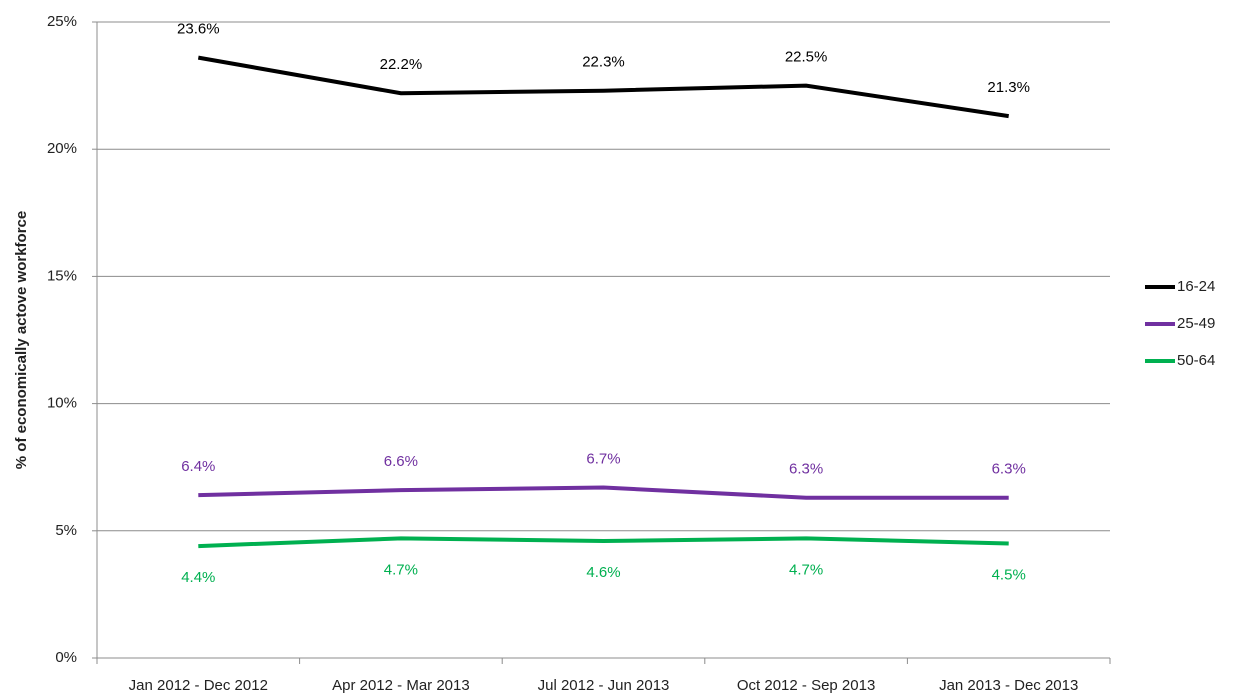  What do you see at coordinates (62, 21) in the screenshot?
I see `y-tick-label: 25%` at bounding box center [62, 21].